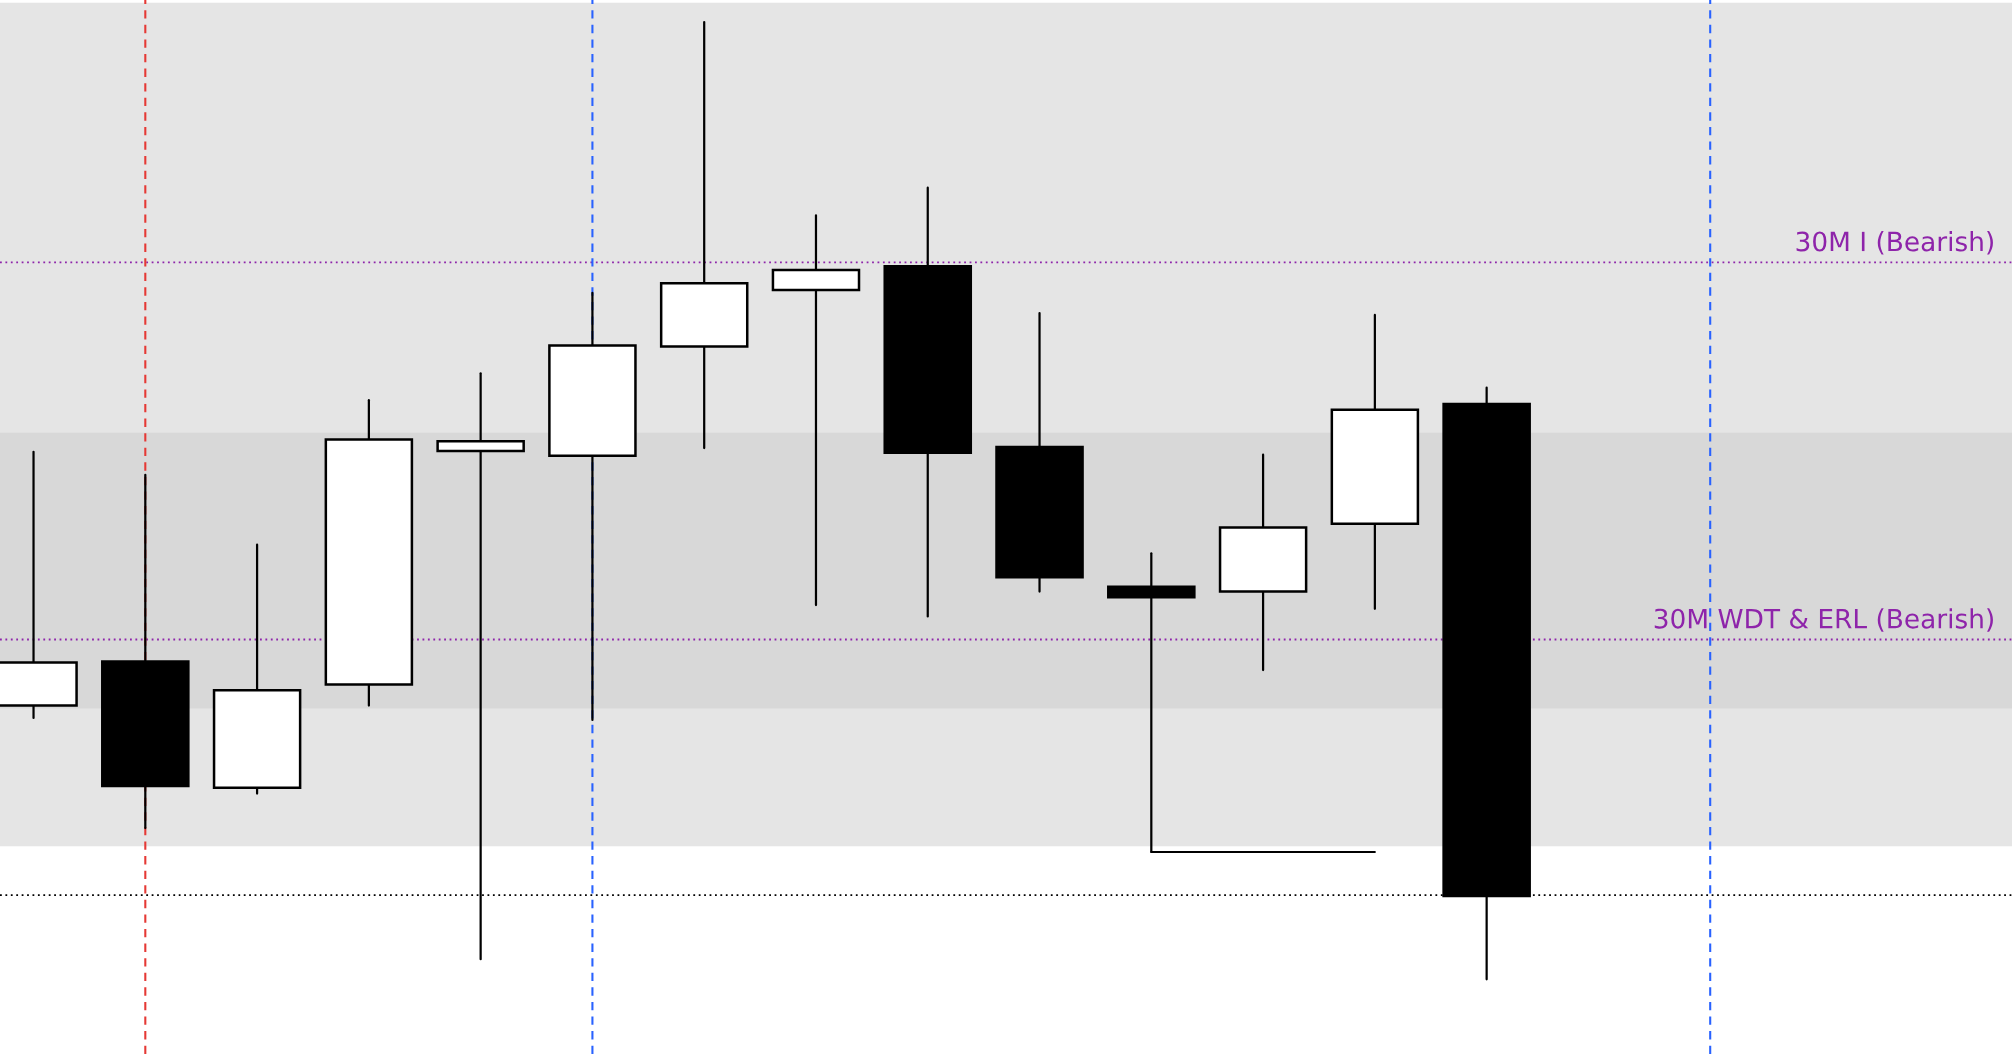 The height and width of the screenshot is (1054, 2012). What do you see at coordinates (1894, 243) in the screenshot?
I see `ref-line-label: 30M I (Bearish)` at bounding box center [1894, 243].